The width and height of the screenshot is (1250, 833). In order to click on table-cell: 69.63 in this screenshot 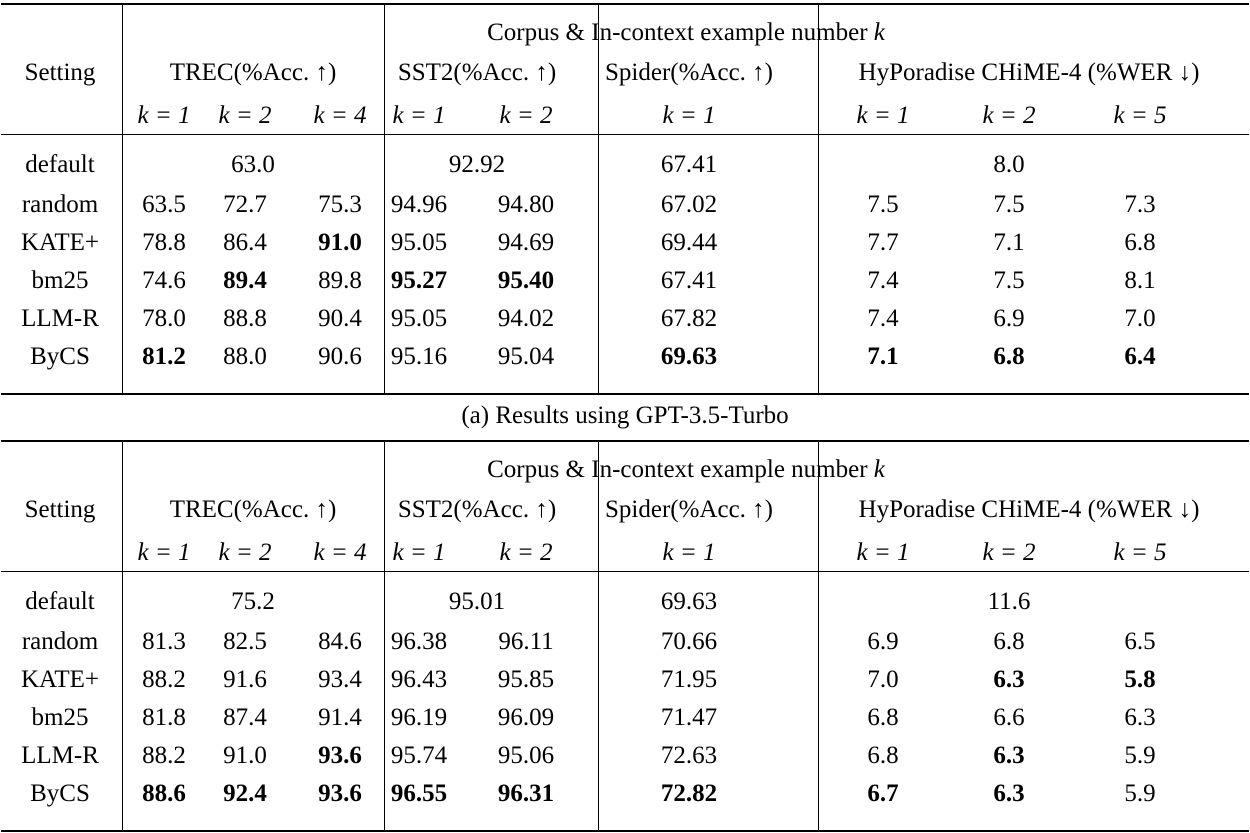, I will do `click(689, 356)`.